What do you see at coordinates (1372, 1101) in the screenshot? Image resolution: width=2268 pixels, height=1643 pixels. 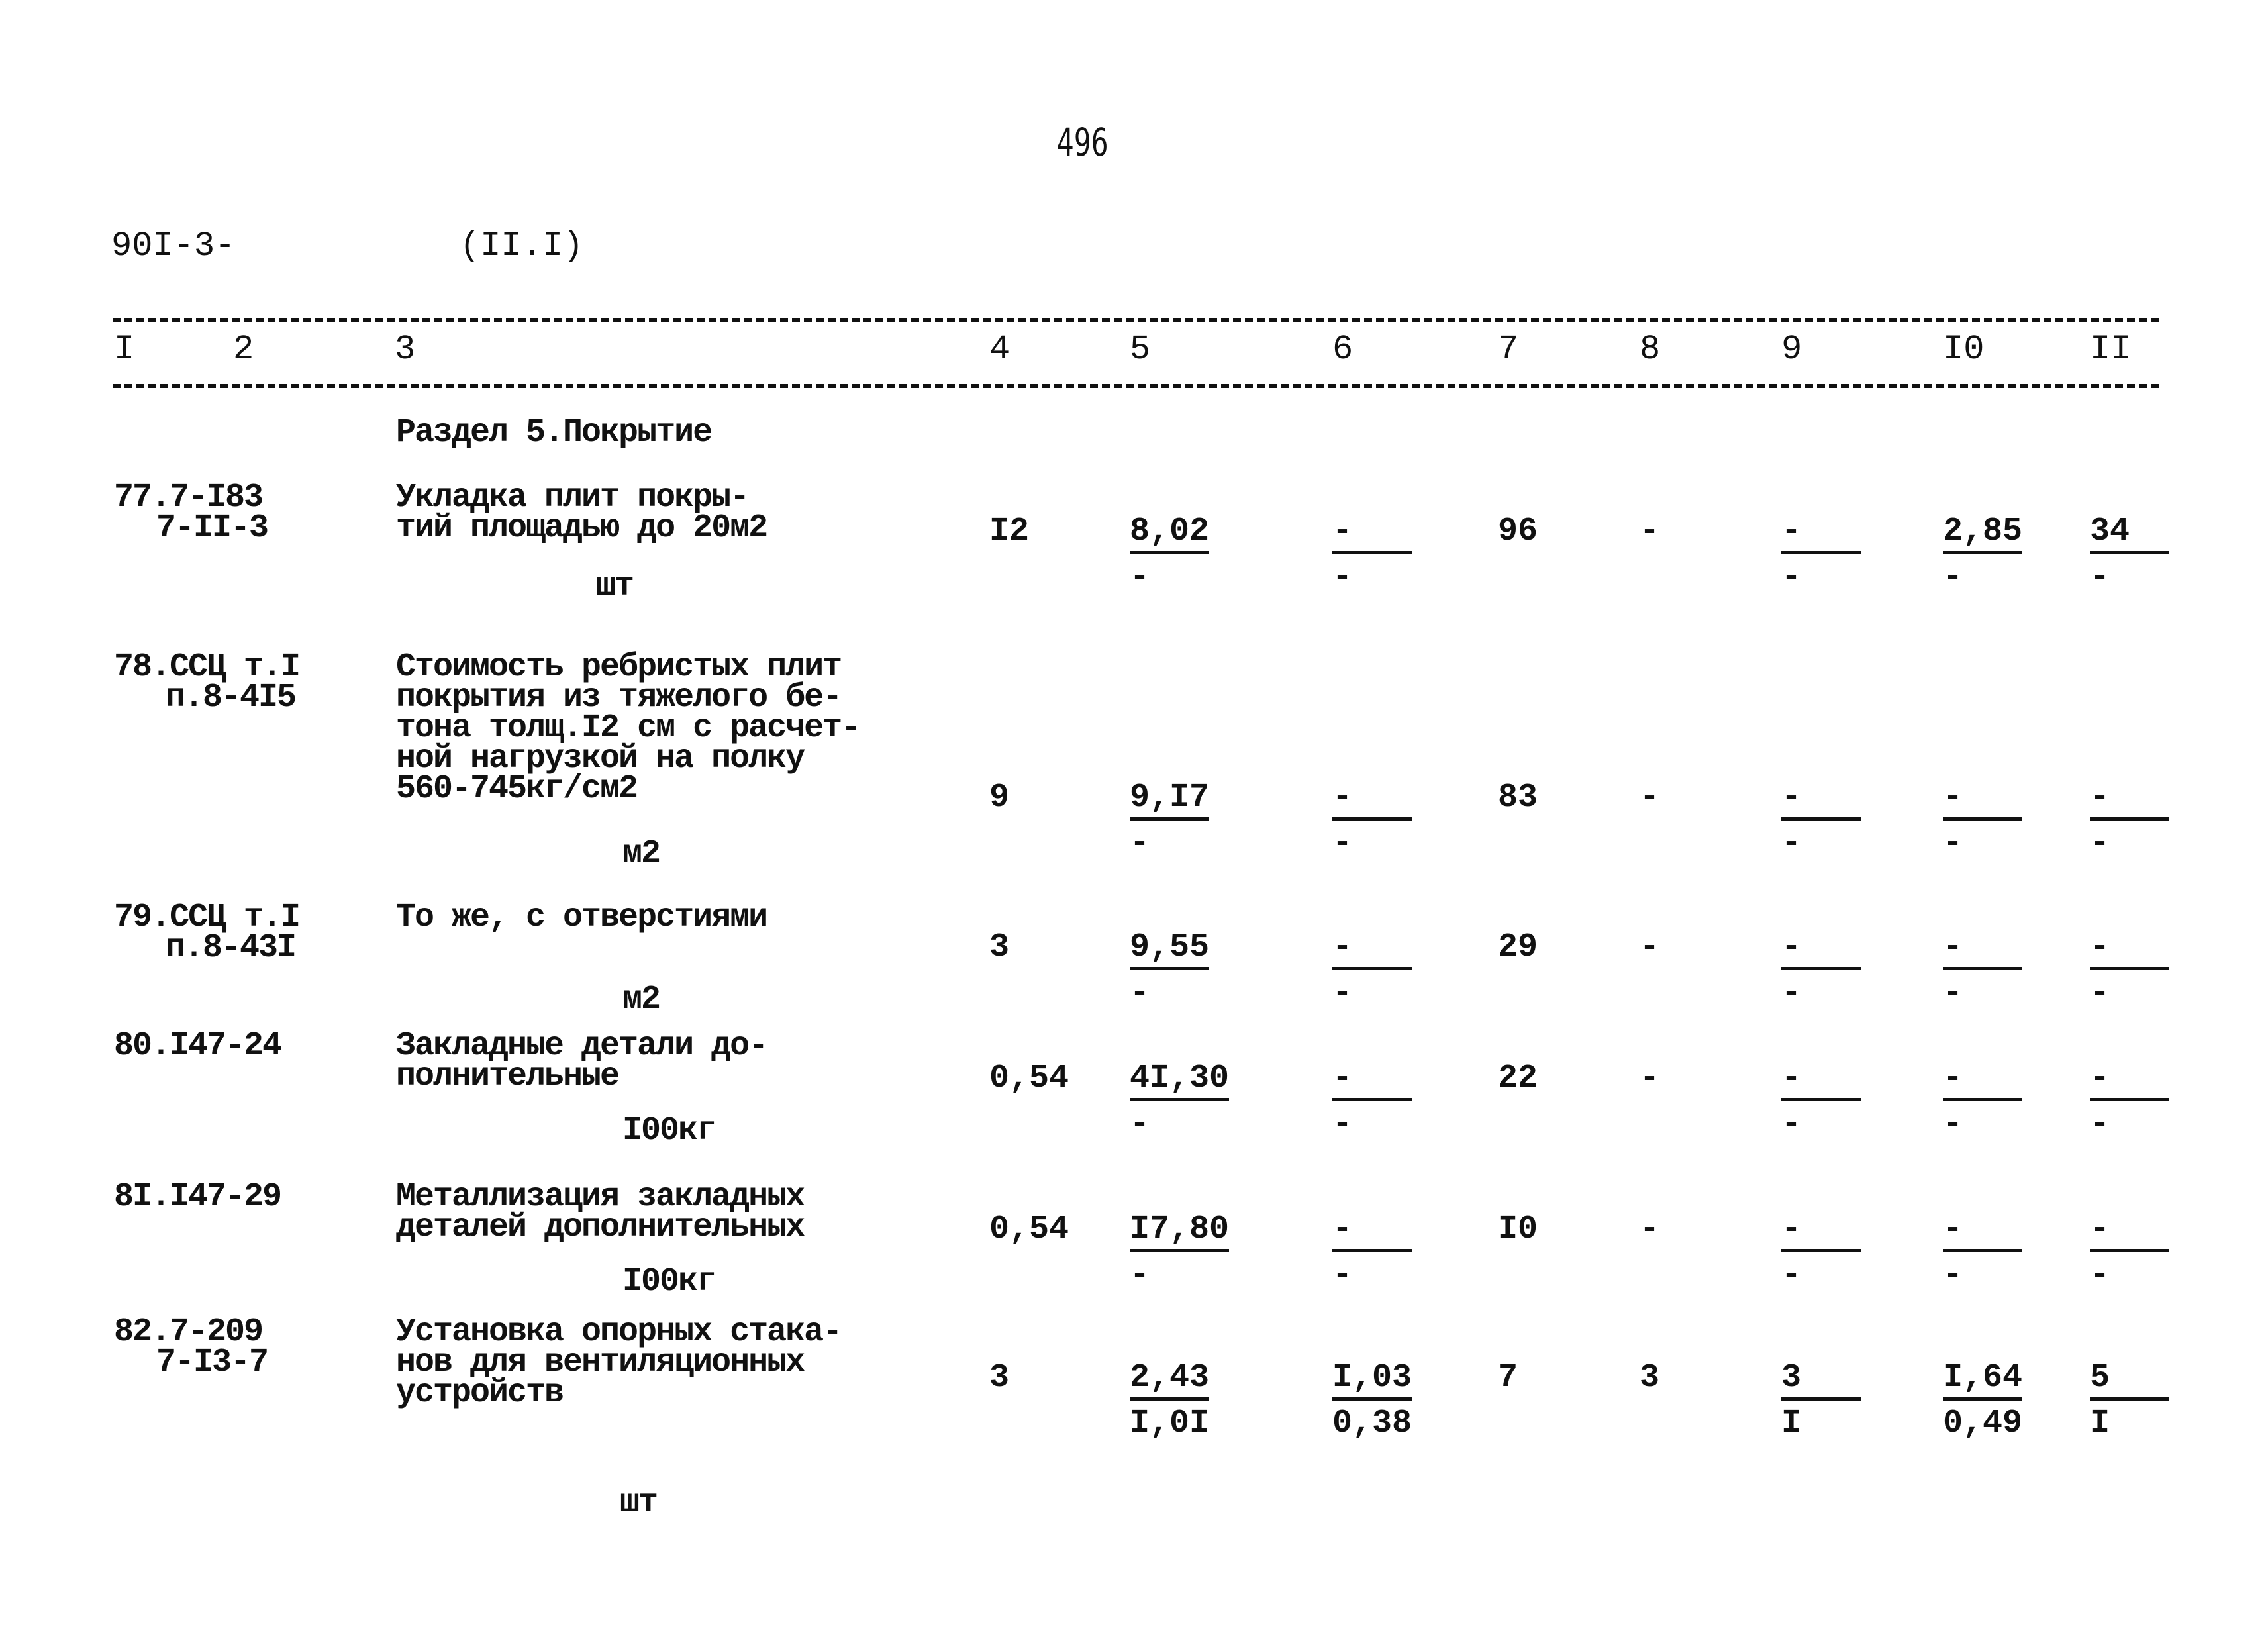 I see `fraction-cell-c6: --` at bounding box center [1372, 1101].